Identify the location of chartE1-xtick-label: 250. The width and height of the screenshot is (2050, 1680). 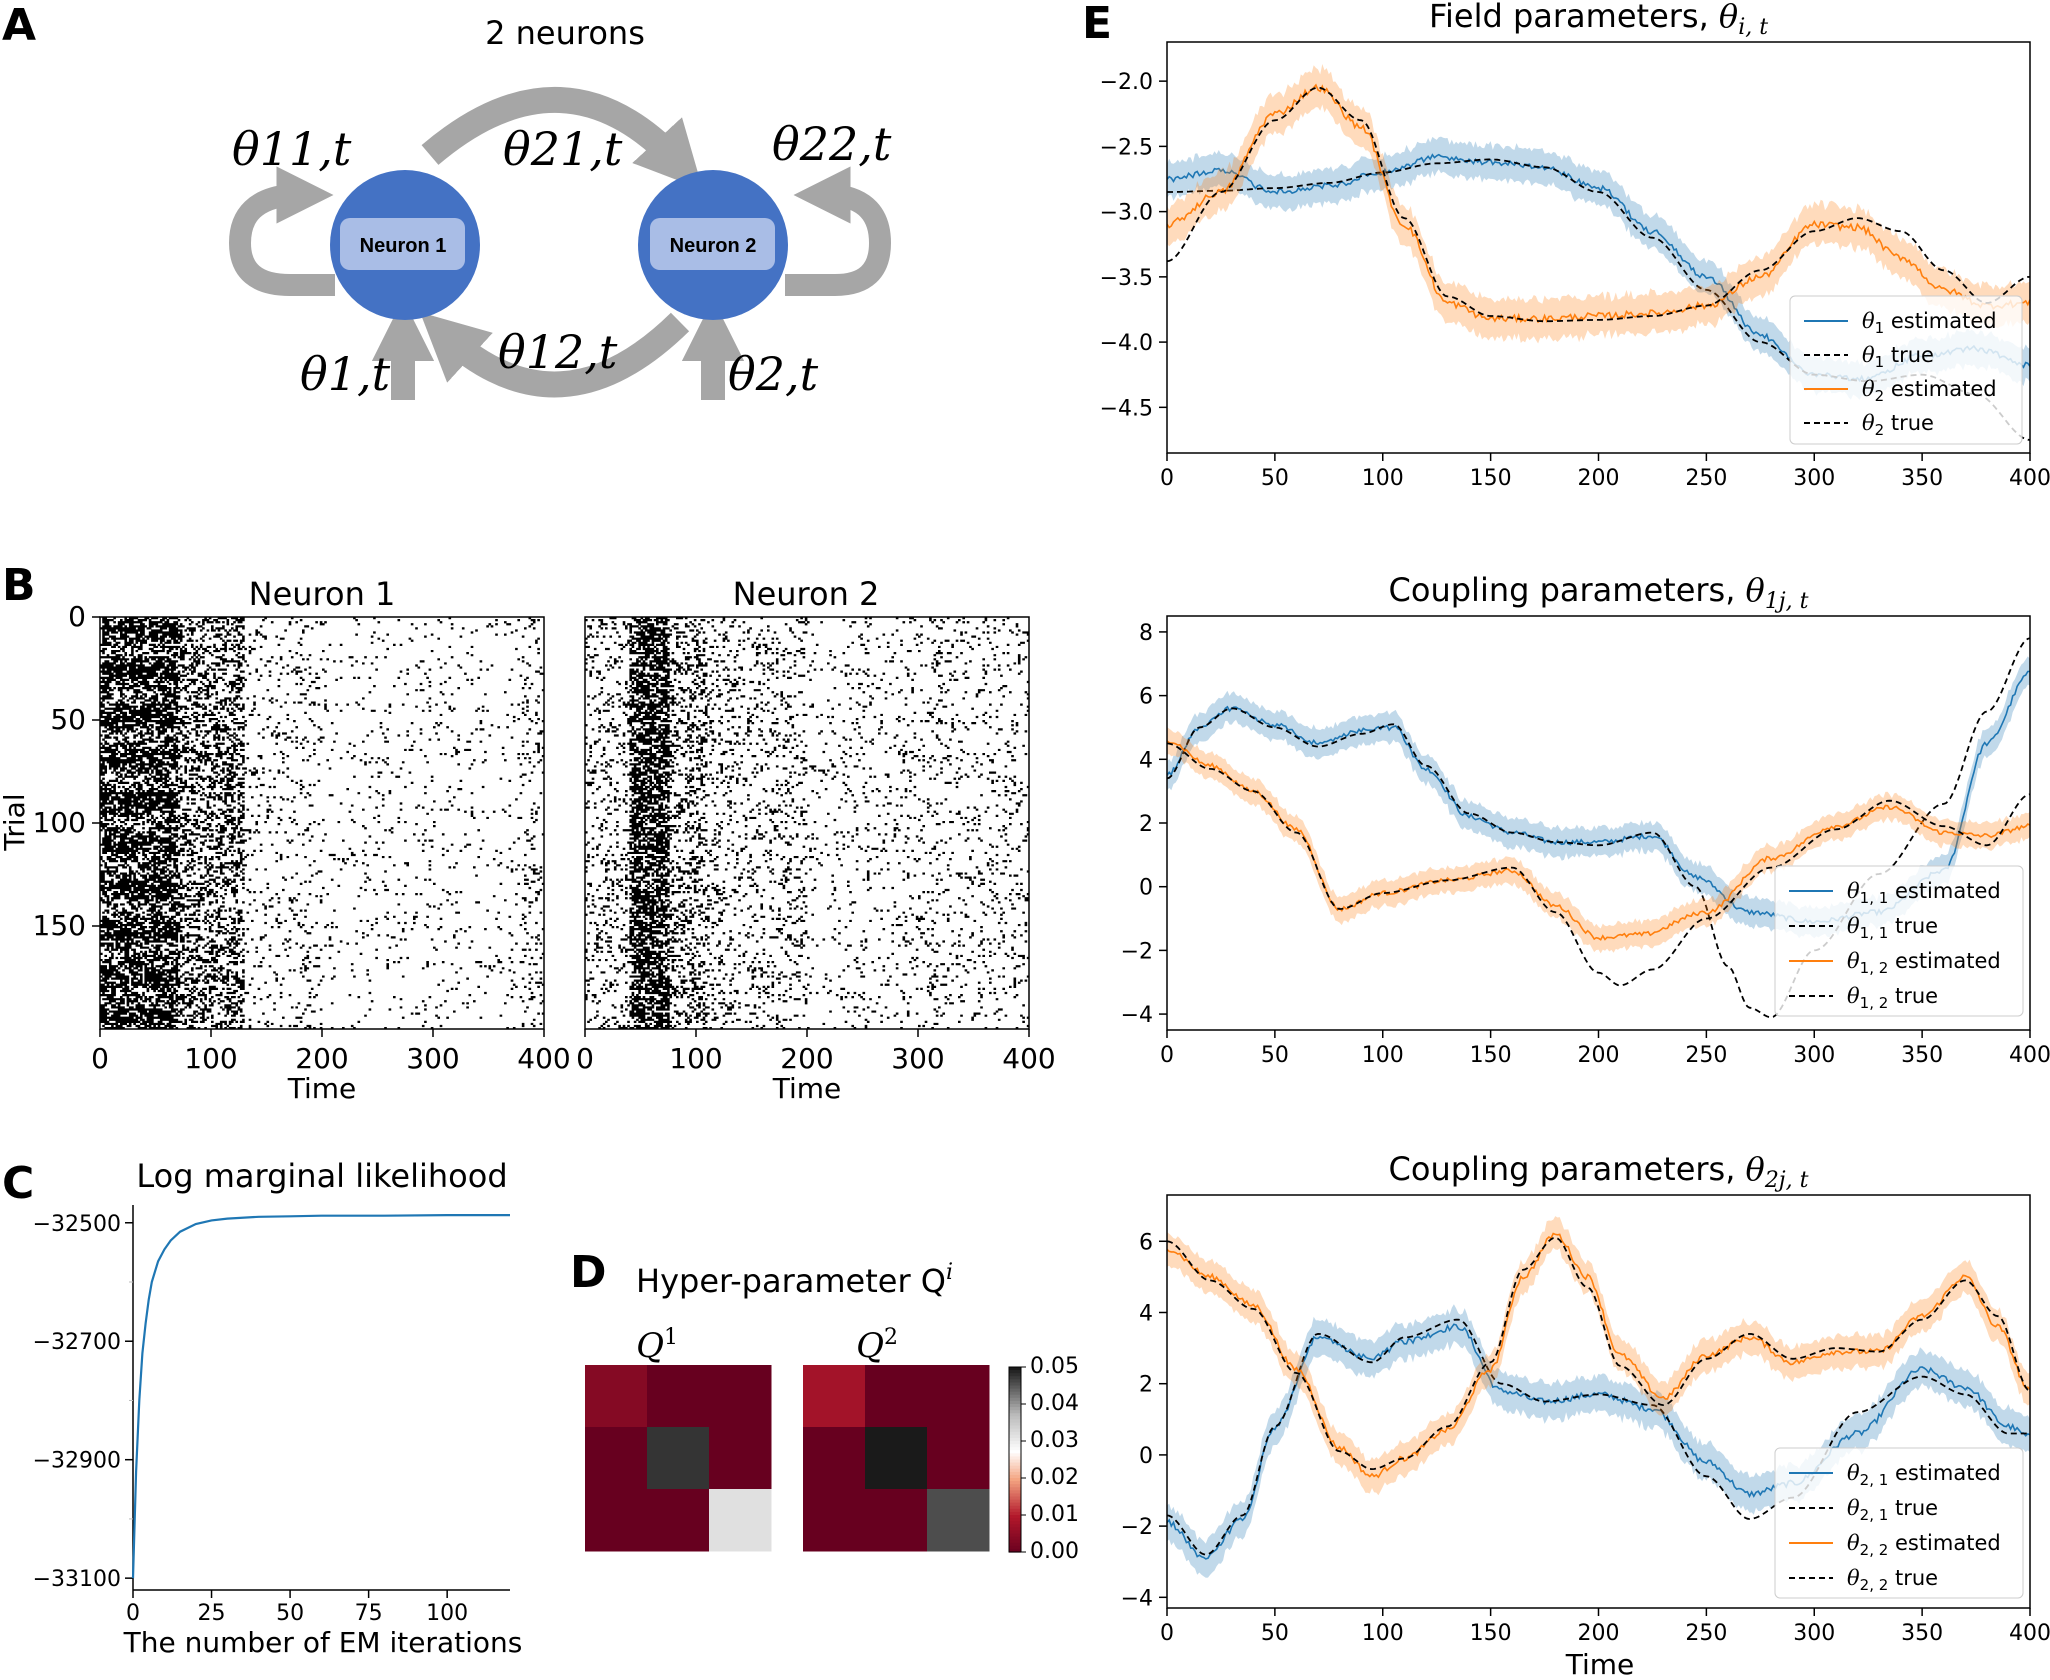
(1706, 478).